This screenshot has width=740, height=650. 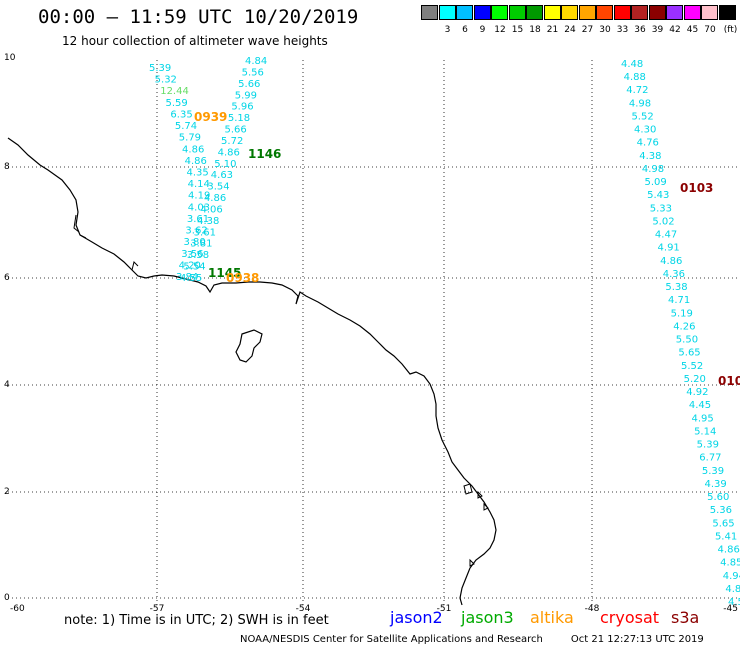 I want to click on color-scale-label: 9, so click(x=482, y=30).